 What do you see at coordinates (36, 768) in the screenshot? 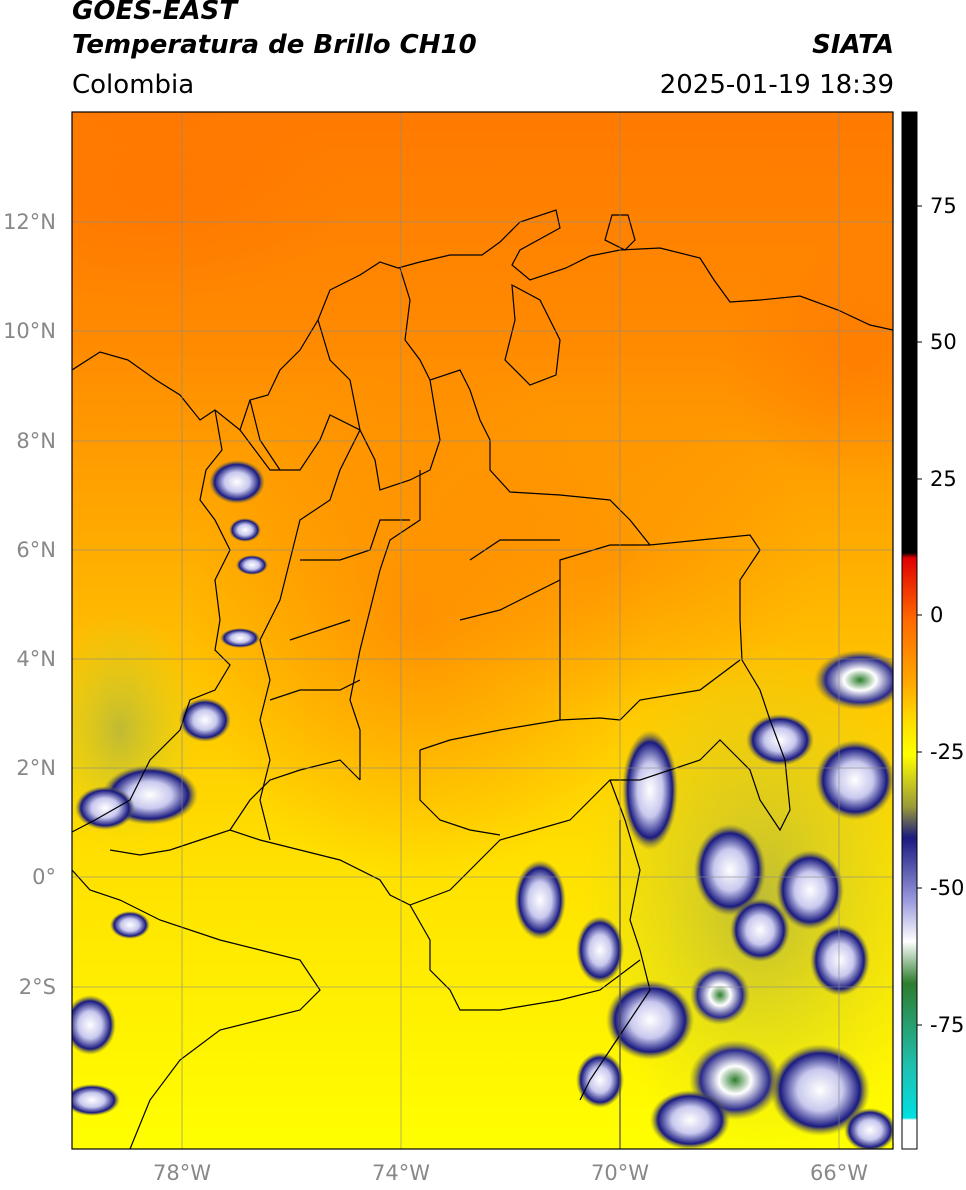
I see `lat-tick-label: 2°N` at bounding box center [36, 768].